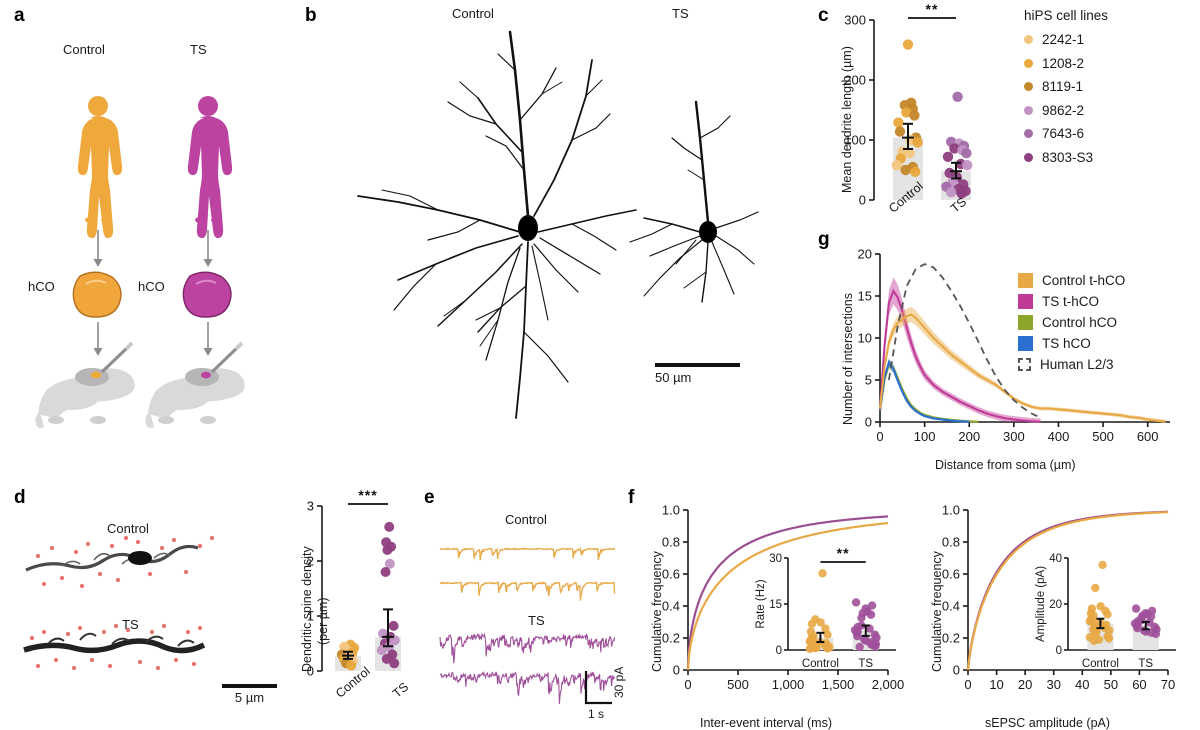 This screenshot has height=730, width=1200. What do you see at coordinates (671, 638) in the screenshot?
I see `svg-text: 0.2` at bounding box center [671, 638].